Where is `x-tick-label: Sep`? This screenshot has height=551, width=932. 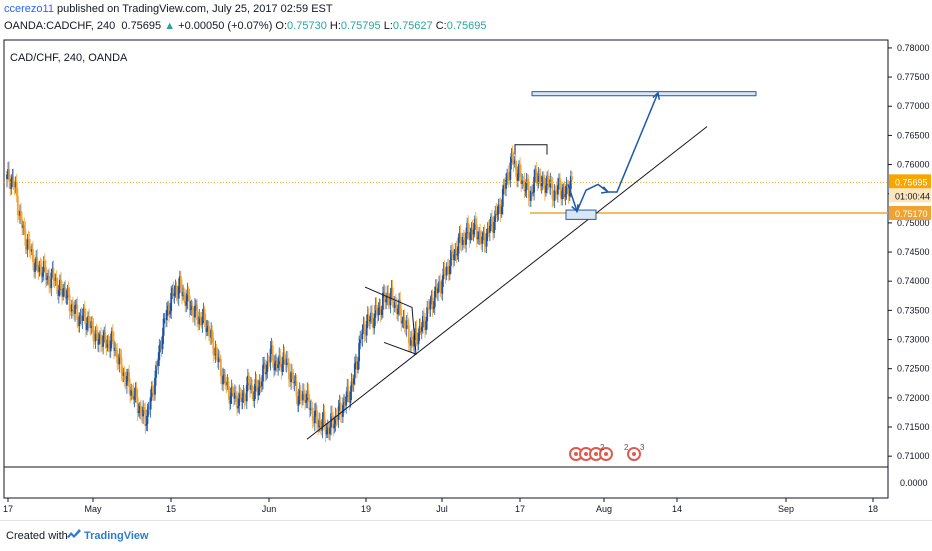 x-tick-label: Sep is located at coordinates (786, 509).